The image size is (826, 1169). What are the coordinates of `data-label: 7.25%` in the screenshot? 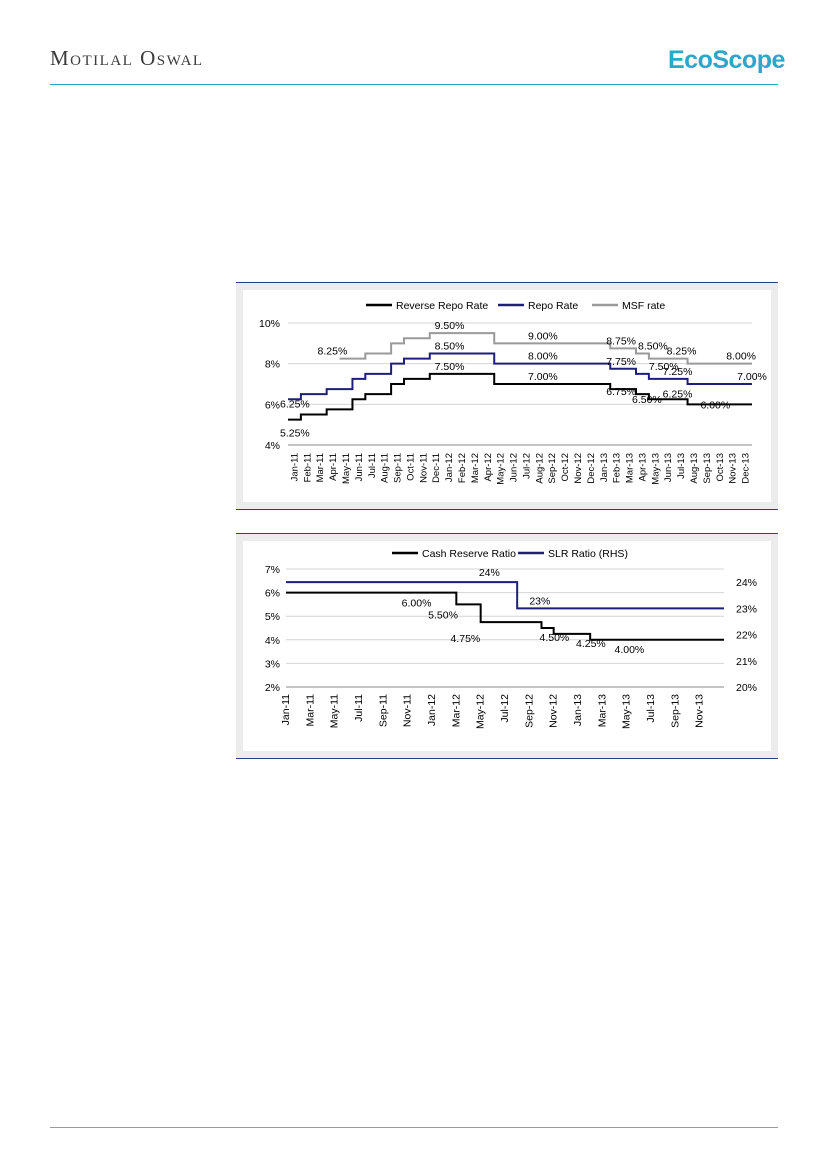 It's located at (678, 372).